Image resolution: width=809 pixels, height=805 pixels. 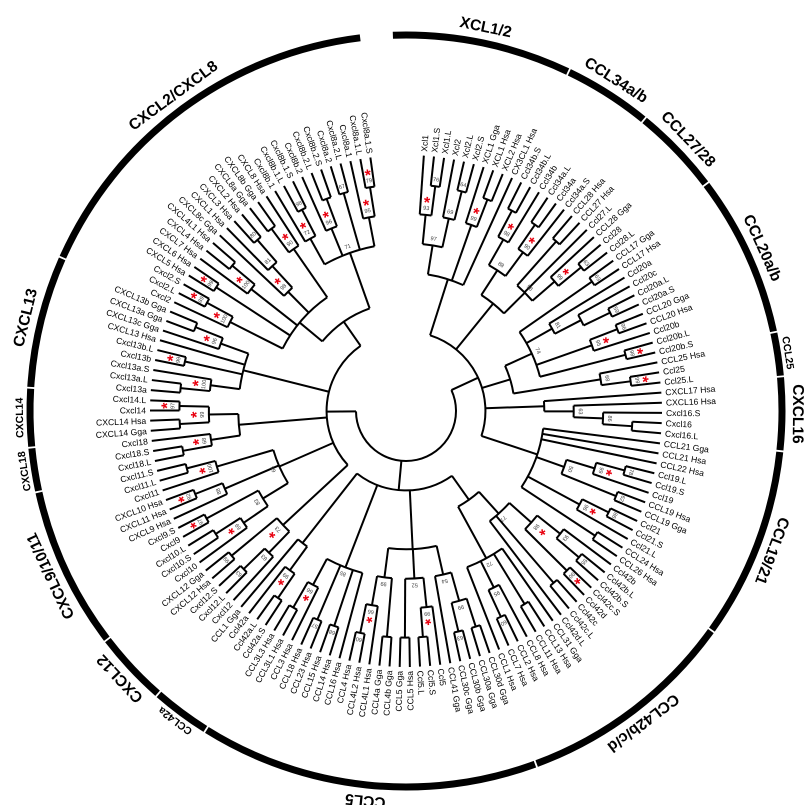 What do you see at coordinates (797, 414) in the screenshot?
I see `family-arc-label: CXCL16` at bounding box center [797, 414].